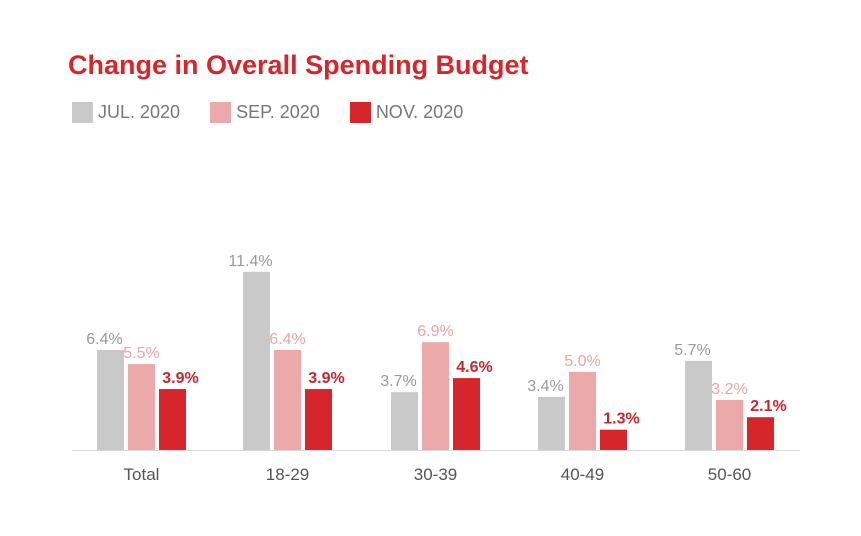  Describe the element at coordinates (82, 112) in the screenshot. I see `legend-swatch-jul-2020` at that location.